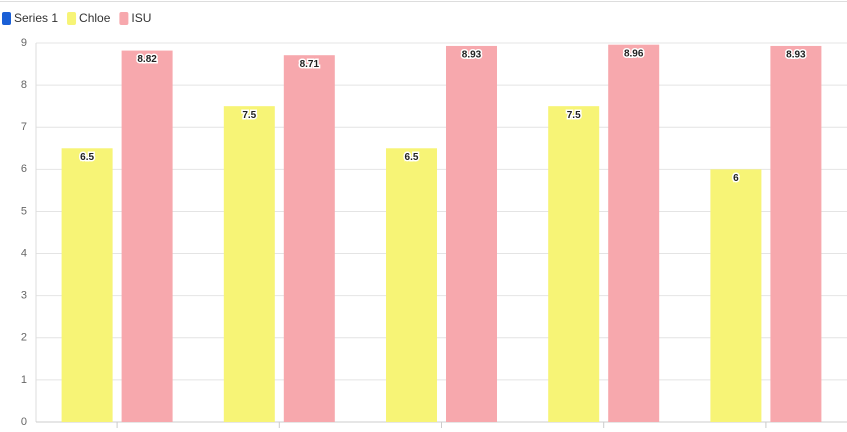 Image resolution: width=847 pixels, height=432 pixels. I want to click on y-tick-label: 9, so click(24, 43).